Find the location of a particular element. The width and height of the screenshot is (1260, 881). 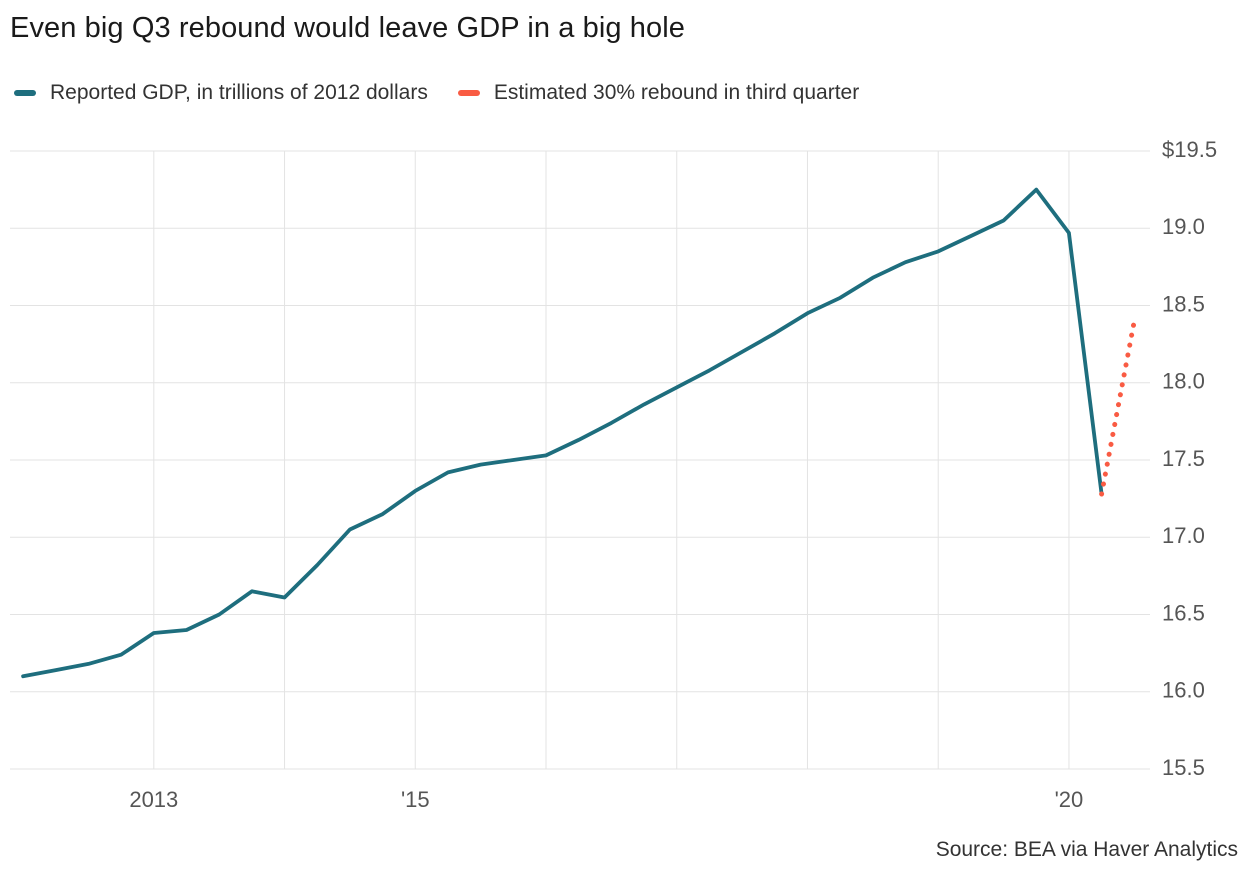

y-tick-label: 15.5 is located at coordinates (1183, 767).